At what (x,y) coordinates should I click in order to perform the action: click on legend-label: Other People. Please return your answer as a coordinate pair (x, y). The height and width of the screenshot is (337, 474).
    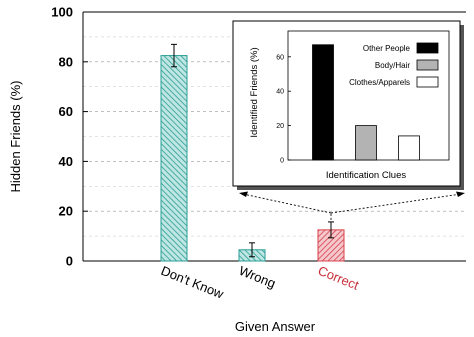
    Looking at the image, I should click on (387, 48).